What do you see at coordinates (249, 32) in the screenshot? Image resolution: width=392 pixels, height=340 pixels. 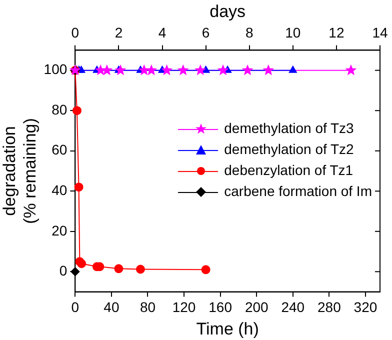 I see `x2-tick-label: 8` at bounding box center [249, 32].